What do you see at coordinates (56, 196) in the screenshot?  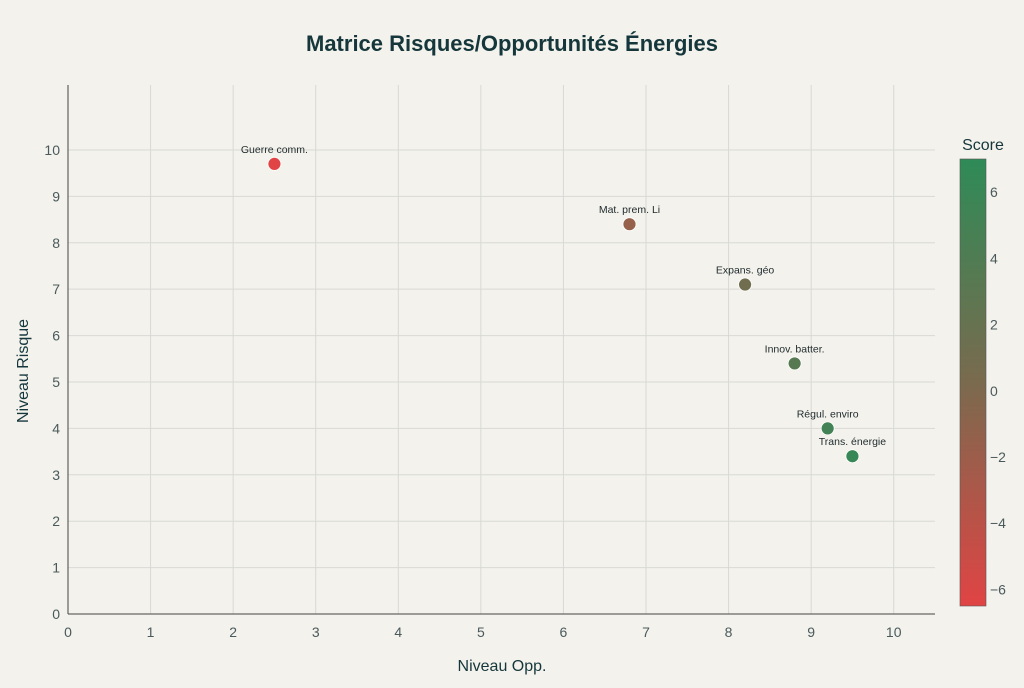 I see `y-tick-label: 9` at bounding box center [56, 196].